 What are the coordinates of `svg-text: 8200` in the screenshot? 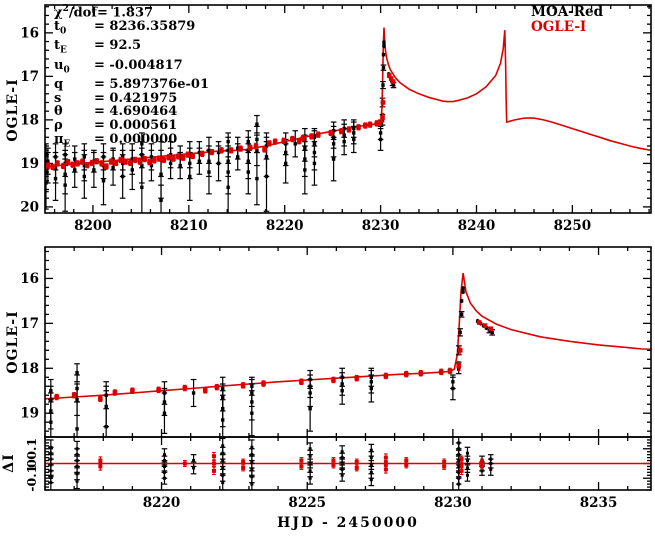 It's located at (93, 226).